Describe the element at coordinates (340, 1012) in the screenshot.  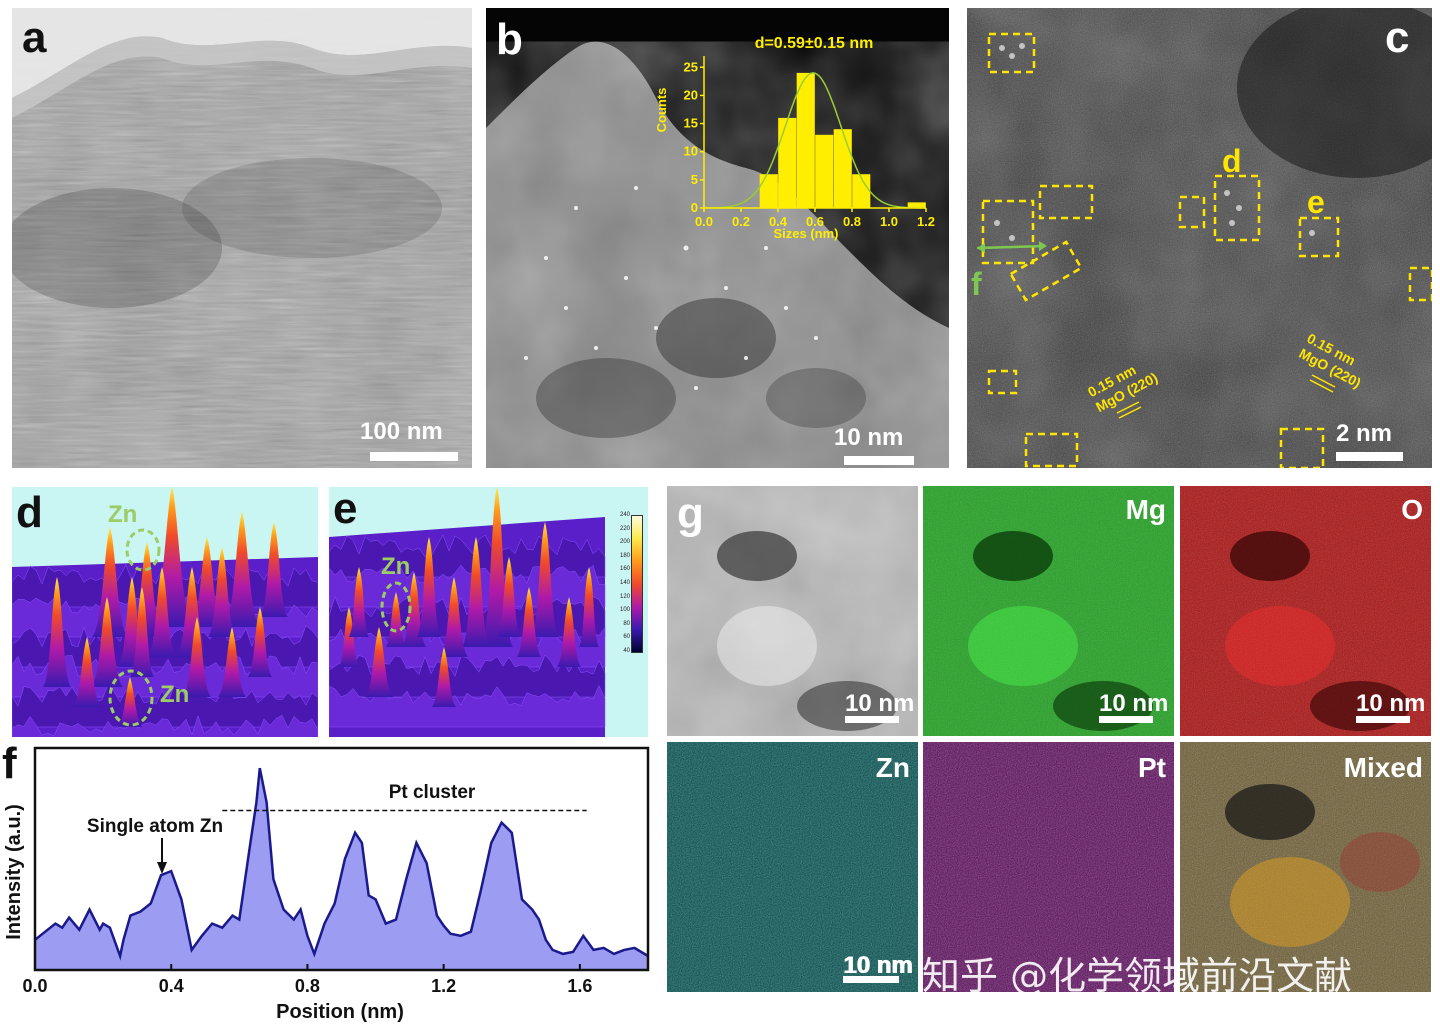
I see `profile-xlabel: Position (nm)` at that location.